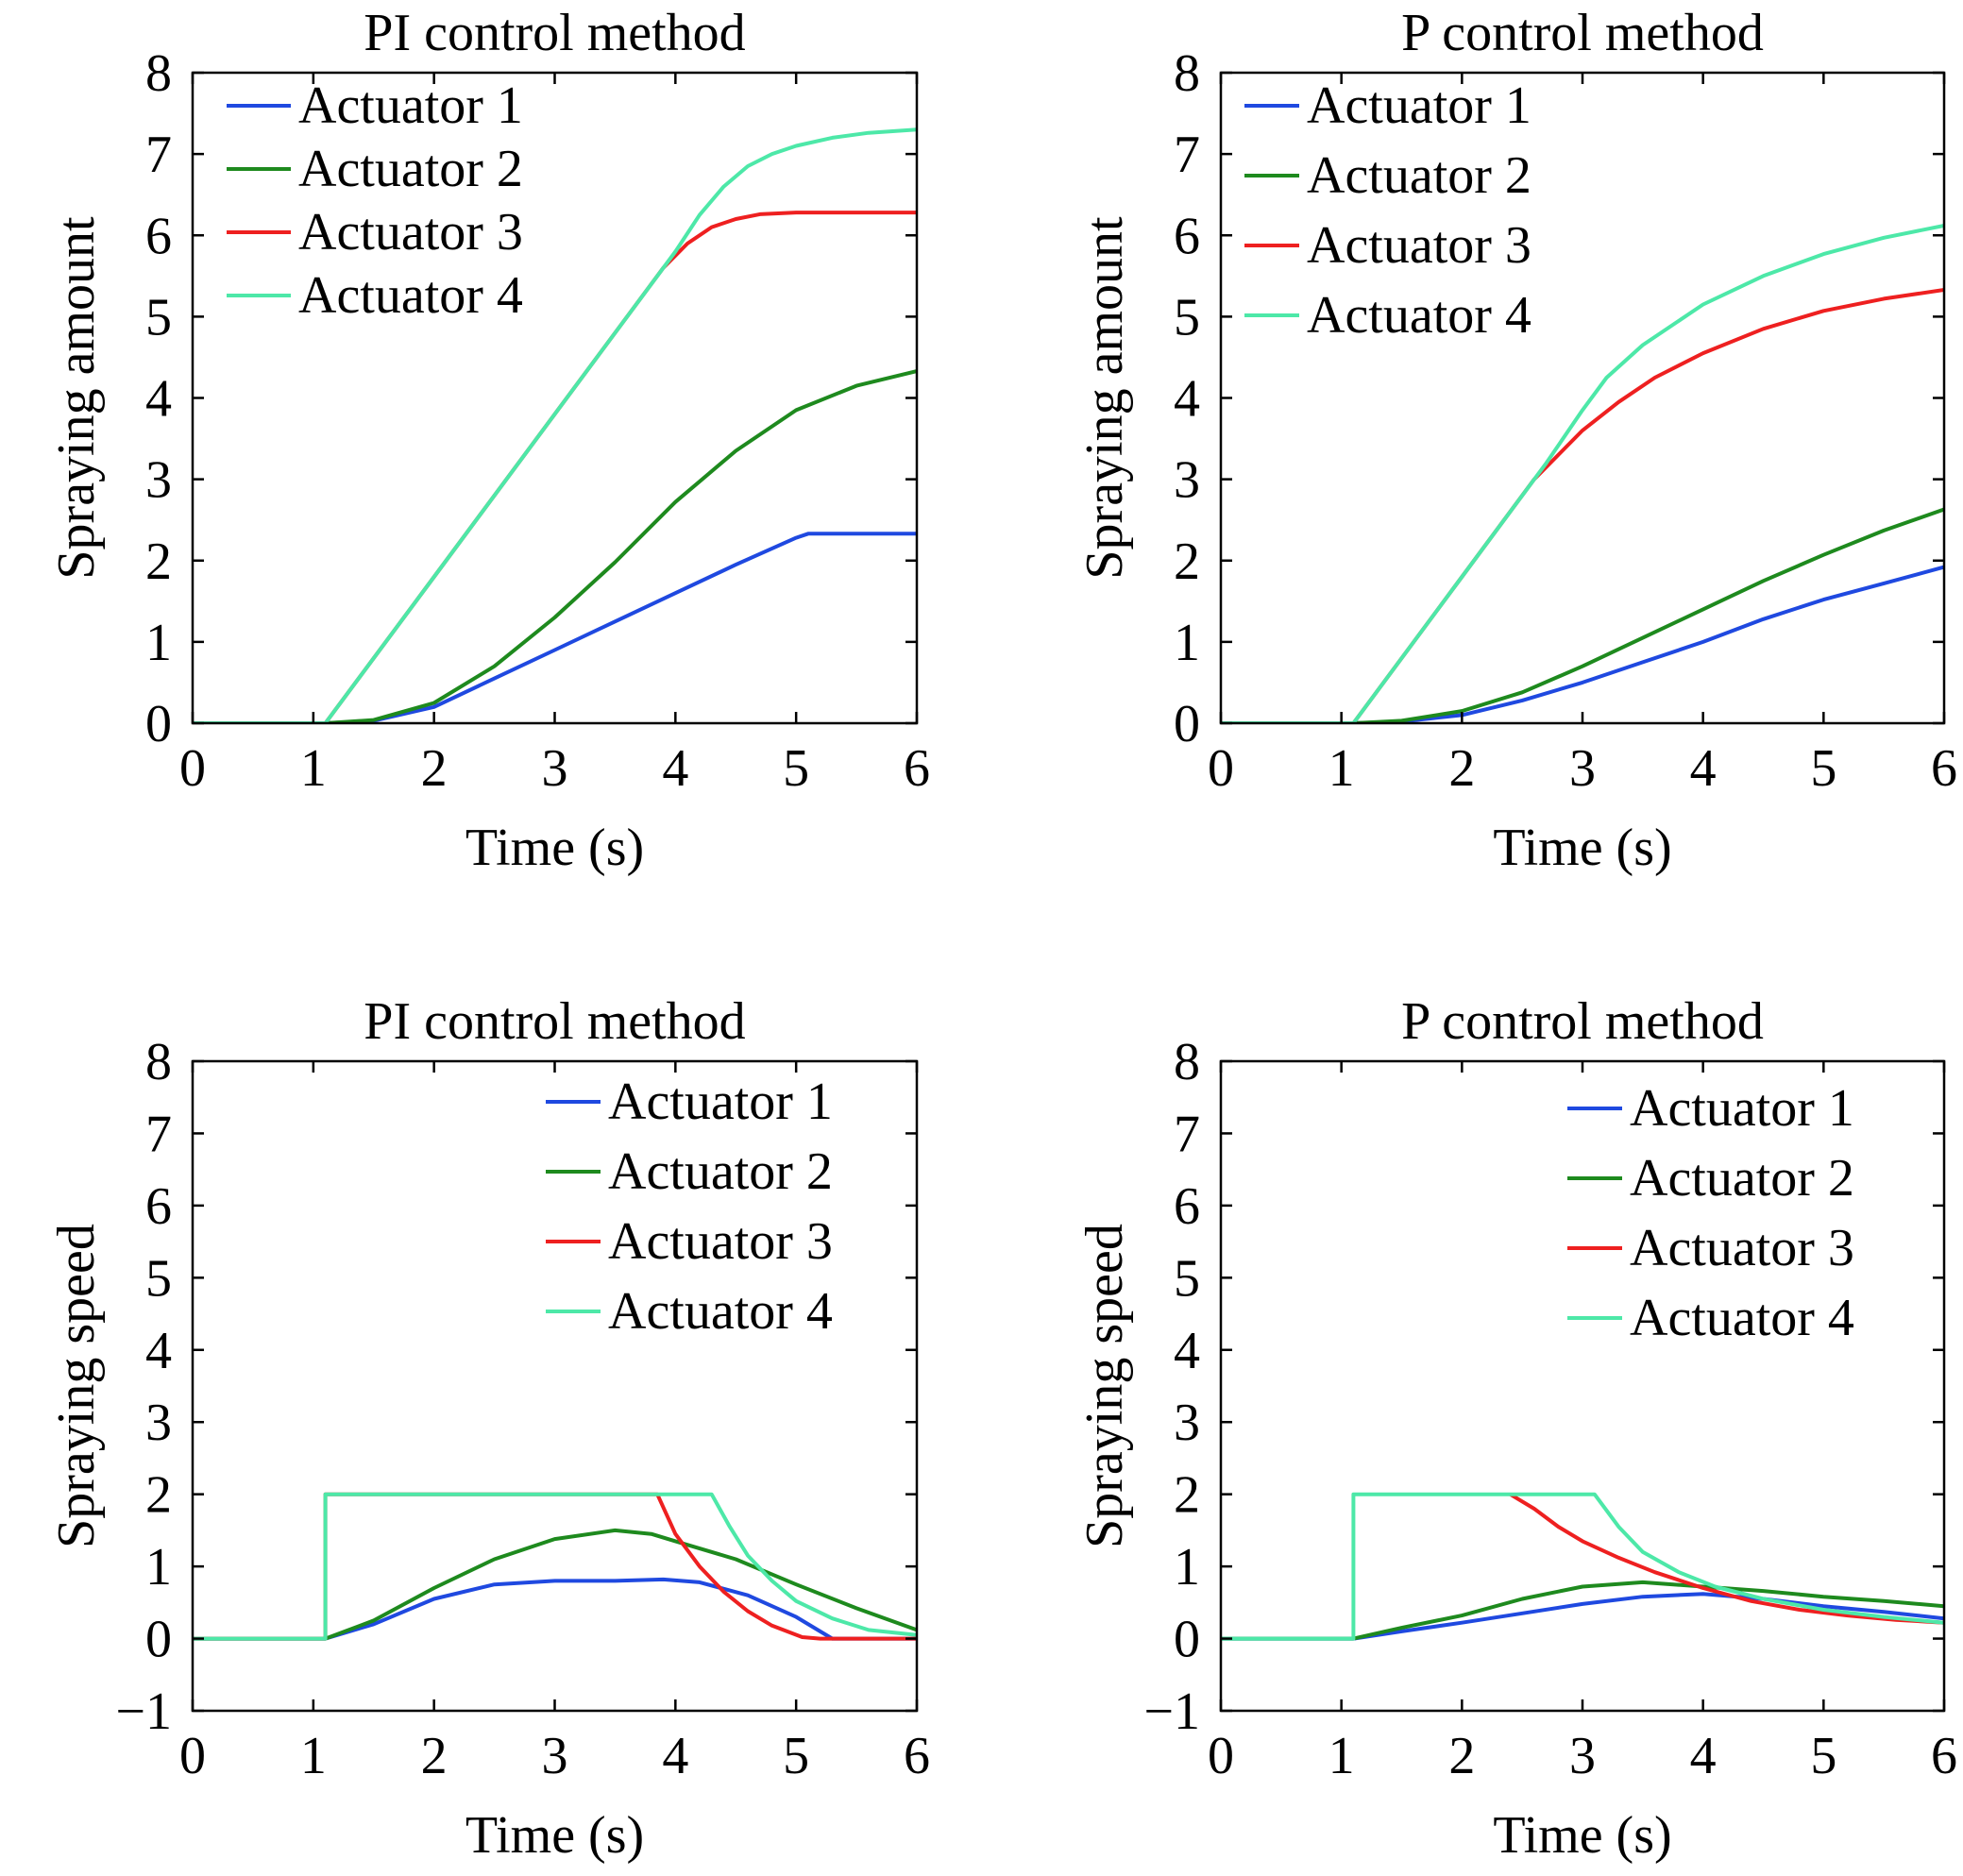  Describe the element at coordinates (76, 1386) in the screenshot. I see `y-axis-label: Spraying speed` at that location.